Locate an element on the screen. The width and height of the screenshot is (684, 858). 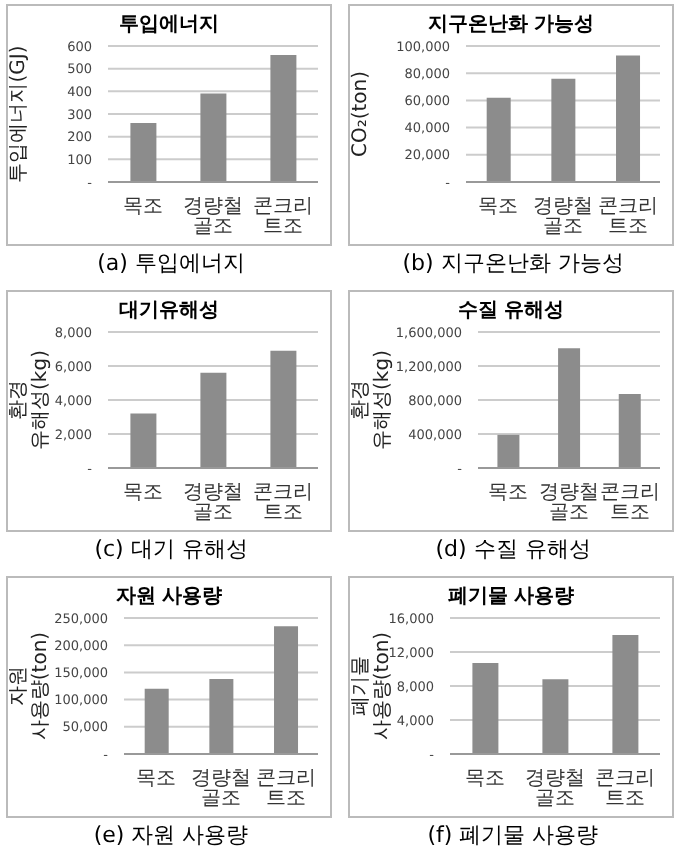
text: (d) 수질 유해성 is located at coordinates (513, 550).